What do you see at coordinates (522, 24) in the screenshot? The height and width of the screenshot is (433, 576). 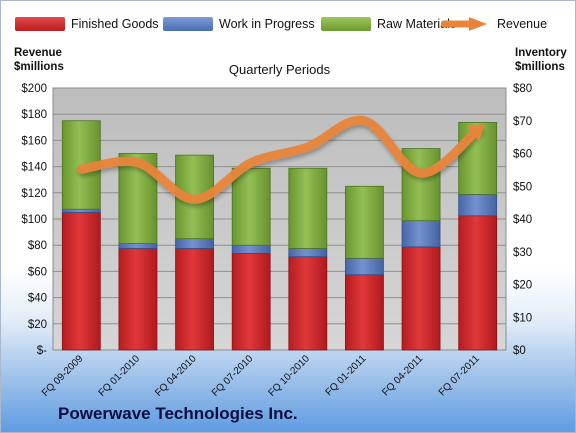 I see `legend-label-revenue: Revenue` at bounding box center [522, 24].